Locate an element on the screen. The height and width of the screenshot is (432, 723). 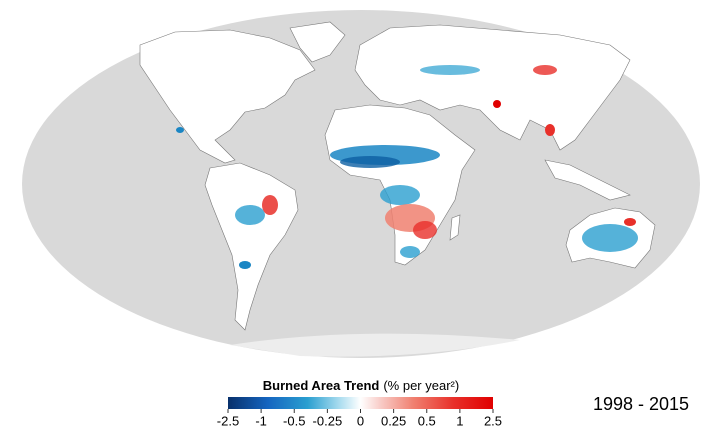
colorbar-tick-label: 2.5 is located at coordinates (493, 420).